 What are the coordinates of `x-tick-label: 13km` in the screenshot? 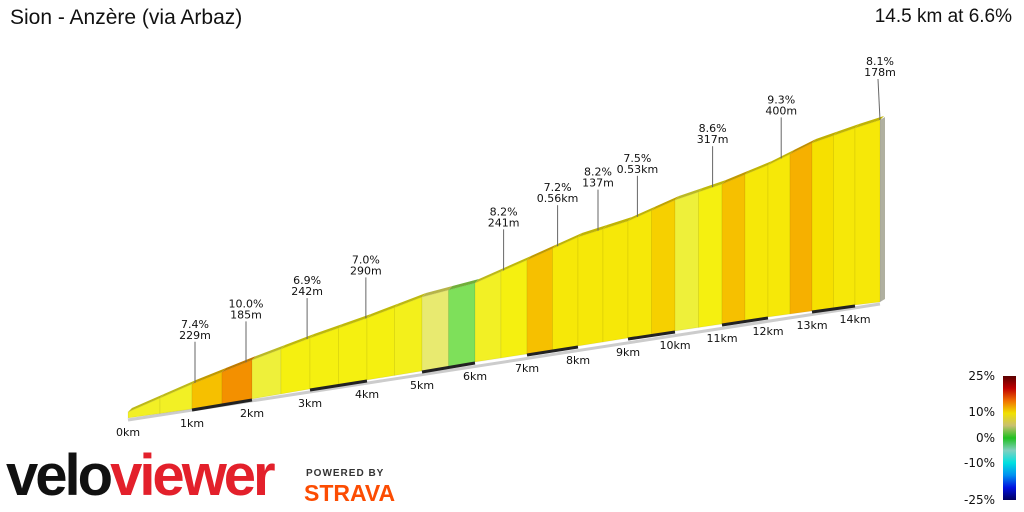 It's located at (811, 325).